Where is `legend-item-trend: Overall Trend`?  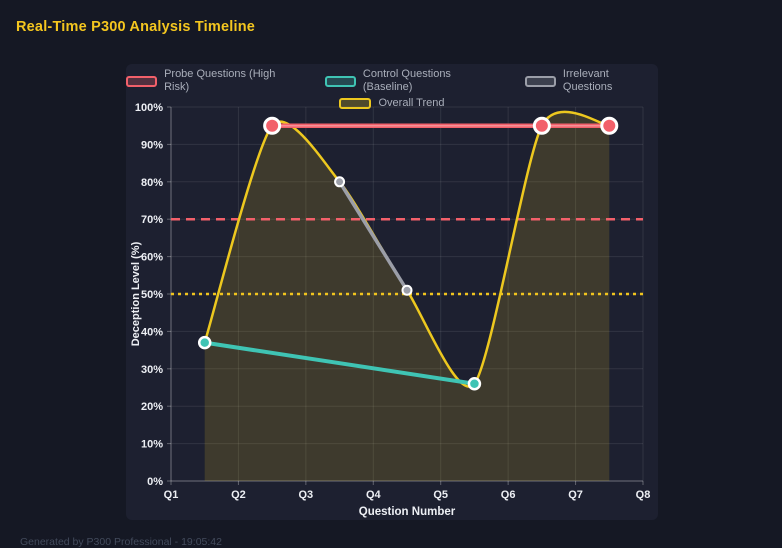
legend-item-trend: Overall Trend is located at coordinates (392, 103).